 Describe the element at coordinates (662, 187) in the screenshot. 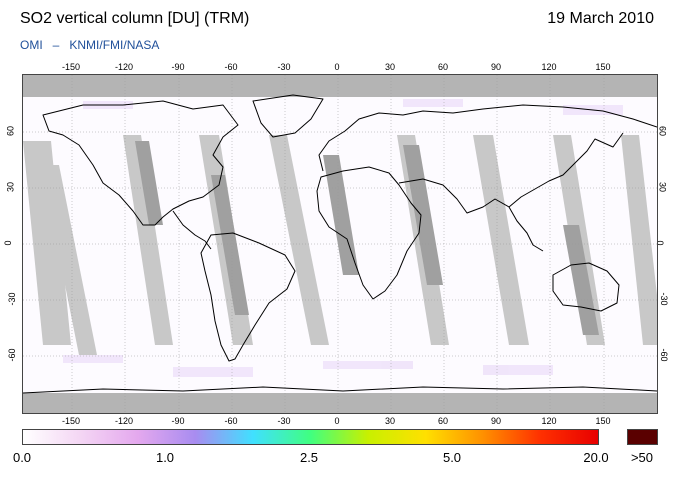

I see `lat-tick-right: 30` at that location.